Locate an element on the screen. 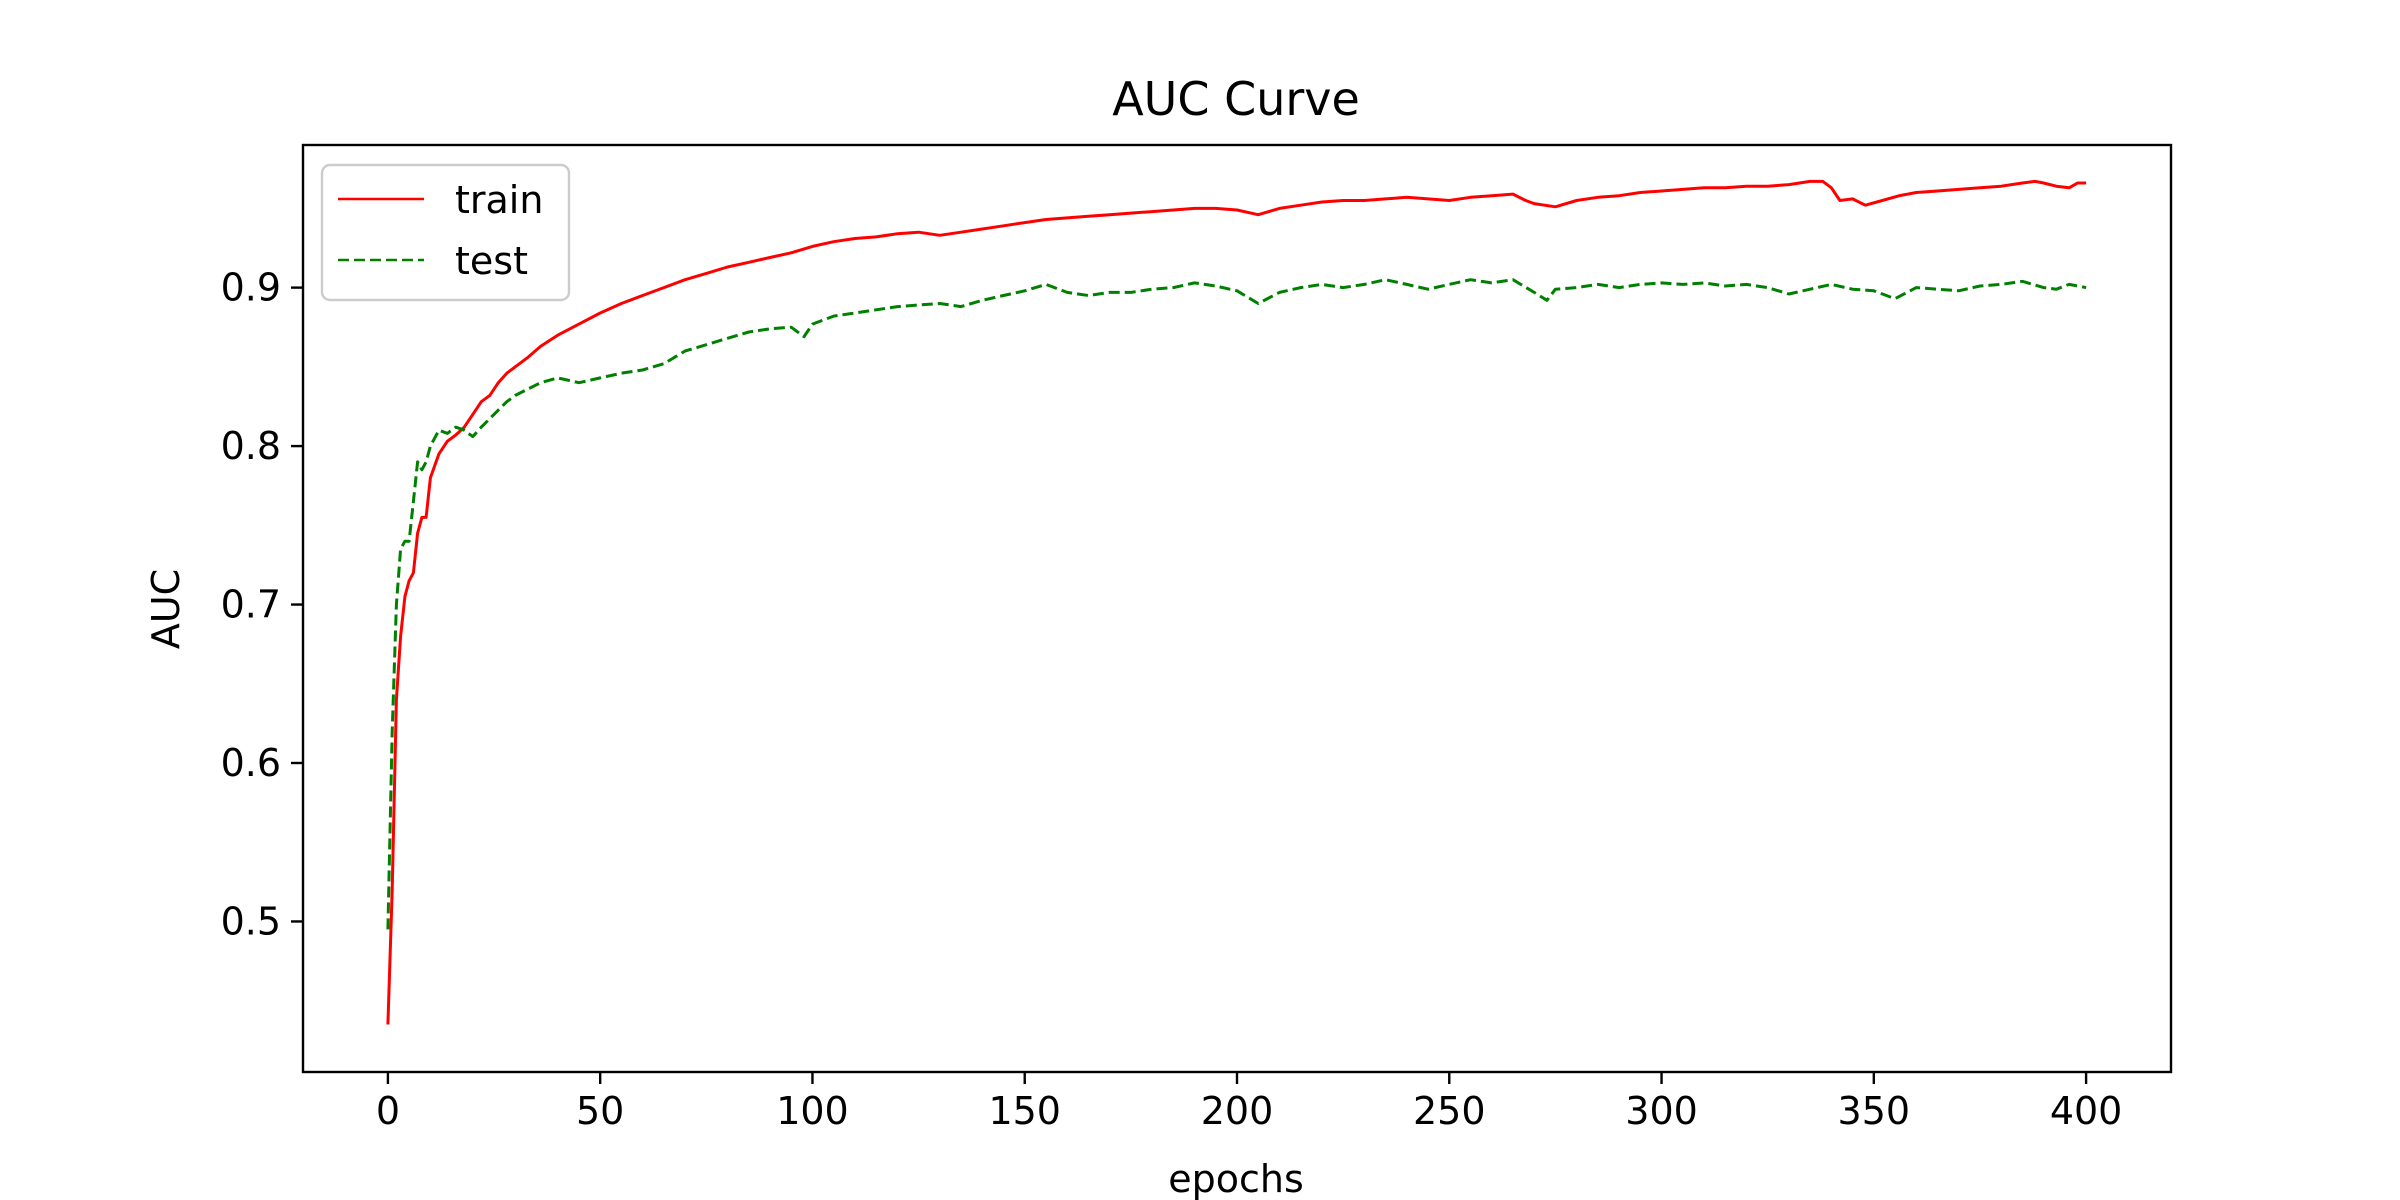  x-tick-label: 250 is located at coordinates (1449, 1111).